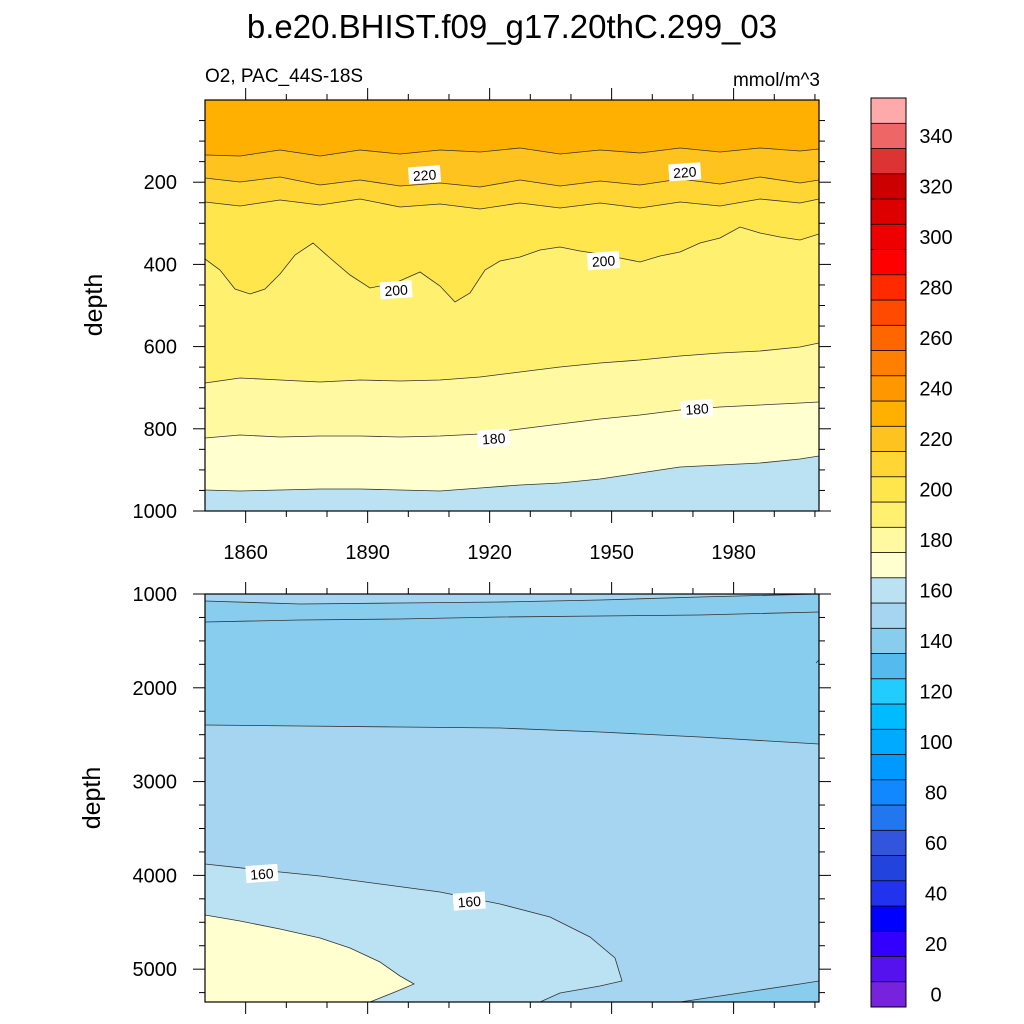 The height and width of the screenshot is (1024, 1024). I want to click on contour-label: 200, so click(396, 290).